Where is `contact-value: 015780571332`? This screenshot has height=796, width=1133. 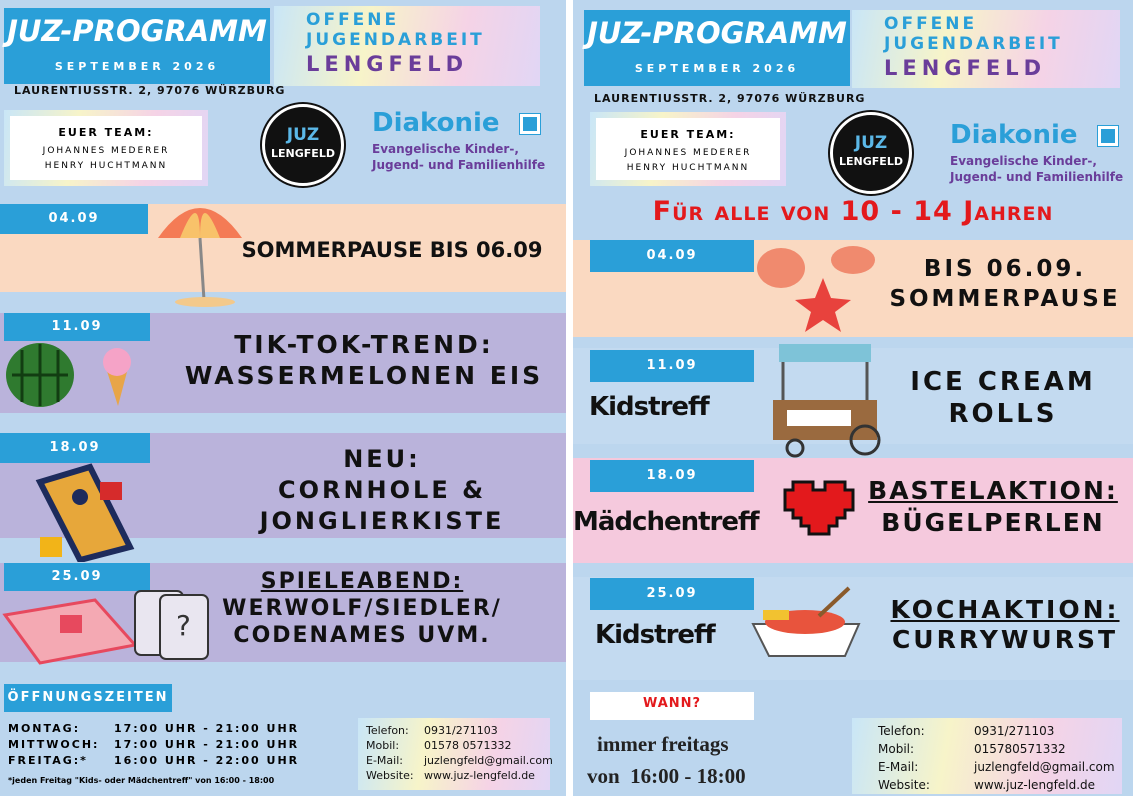 contact-value: 015780571332 is located at coordinates (1020, 749).